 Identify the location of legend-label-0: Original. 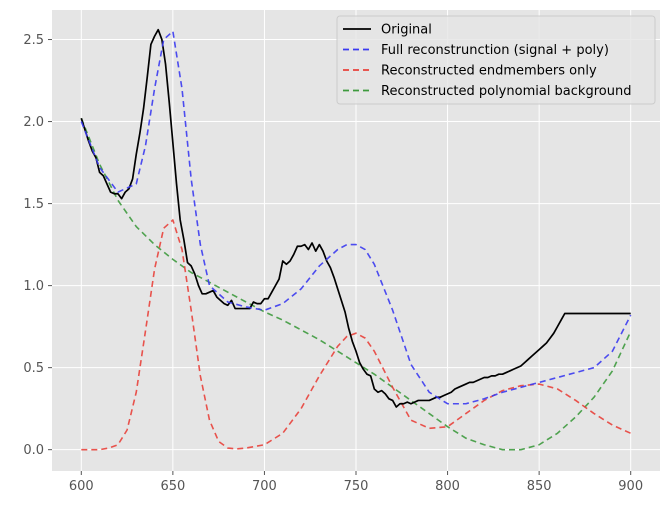
(406, 30).